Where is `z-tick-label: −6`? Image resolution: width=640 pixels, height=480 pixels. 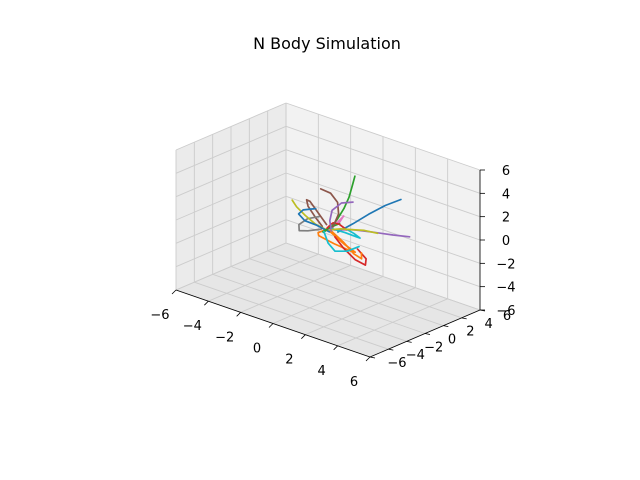 z-tick-label: −6 is located at coordinates (505, 311).